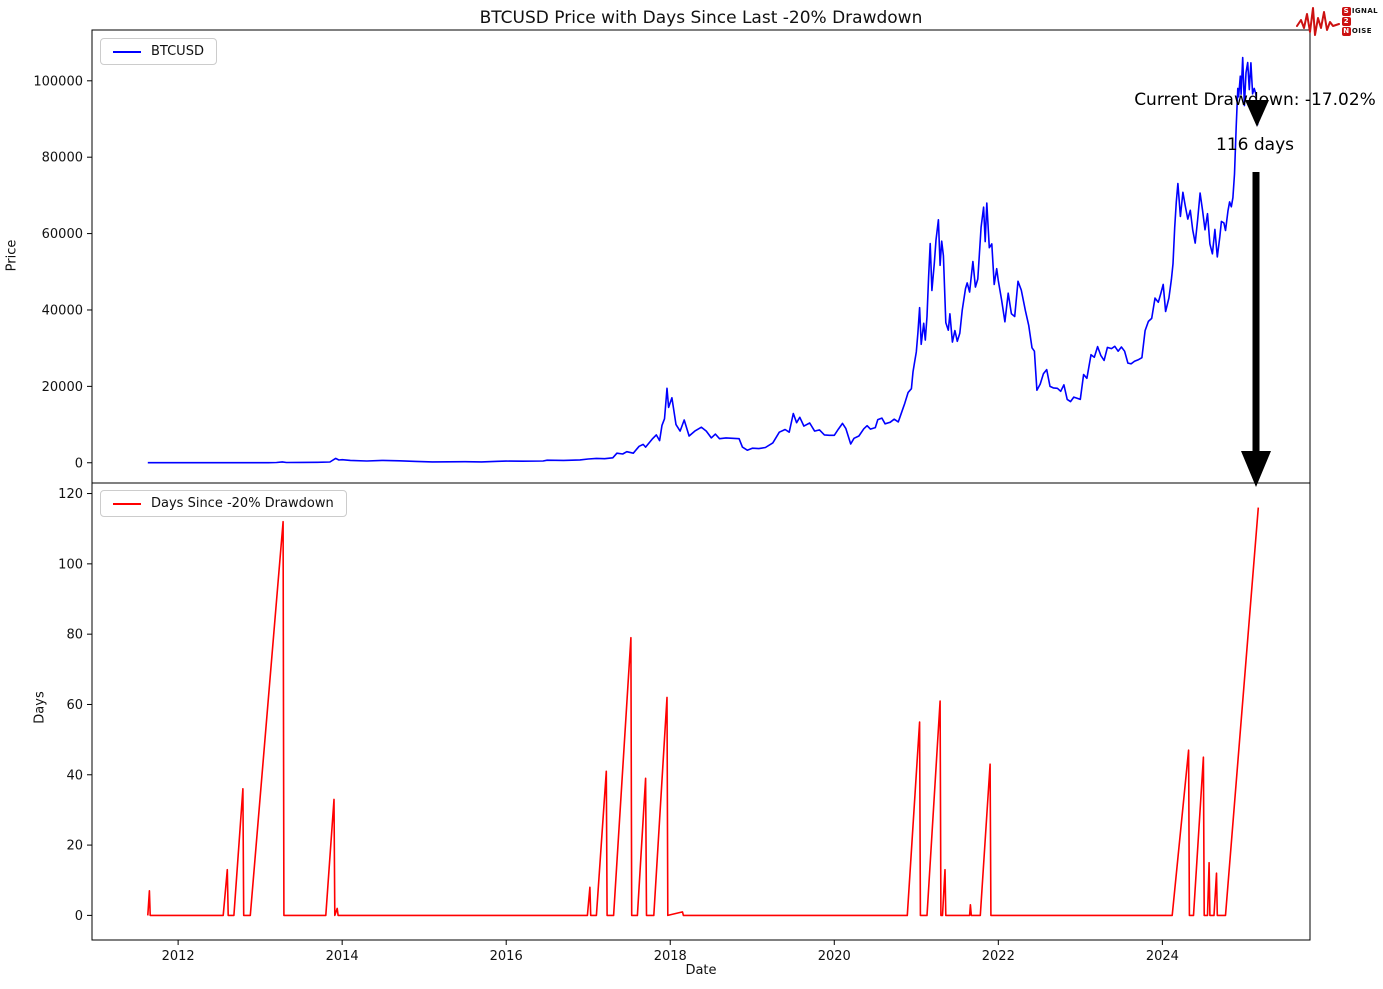 The width and height of the screenshot is (1383, 989). Describe the element at coordinates (1361, 30) in the screenshot. I see `logo-word-oise: OISE` at that location.